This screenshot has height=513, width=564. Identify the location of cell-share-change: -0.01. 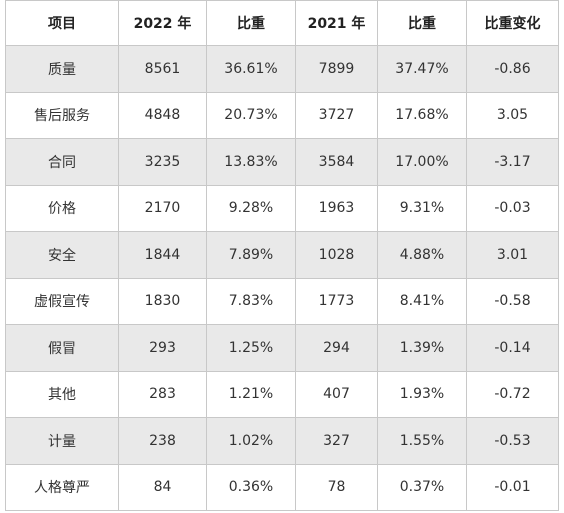
(512, 487).